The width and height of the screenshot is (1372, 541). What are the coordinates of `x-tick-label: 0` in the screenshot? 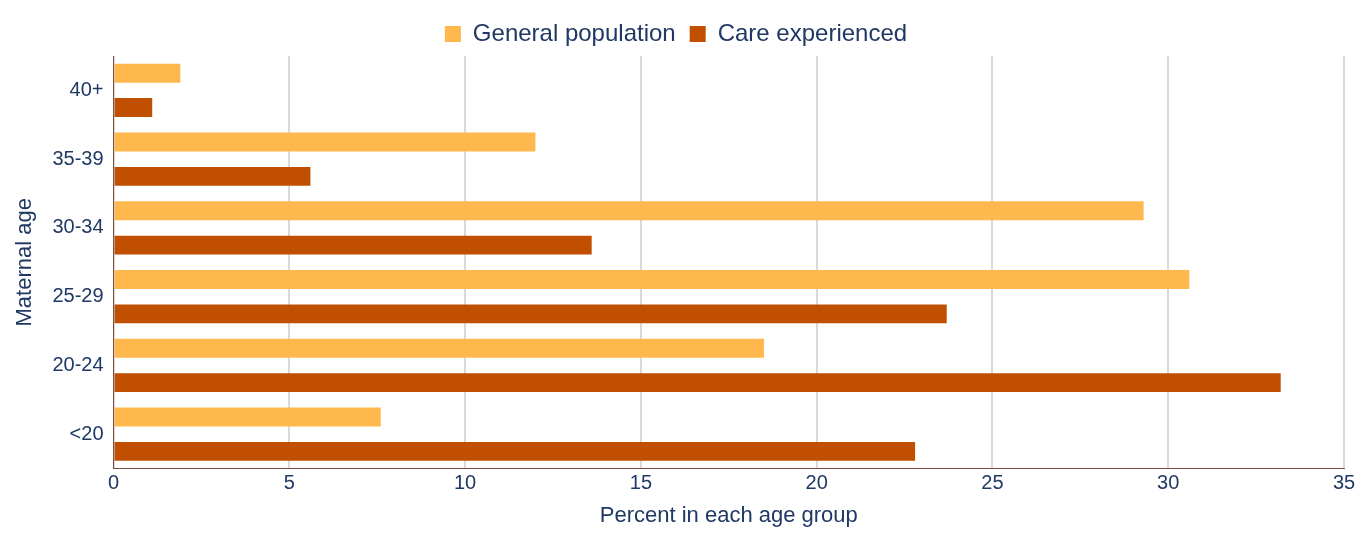 It's located at (113, 482).